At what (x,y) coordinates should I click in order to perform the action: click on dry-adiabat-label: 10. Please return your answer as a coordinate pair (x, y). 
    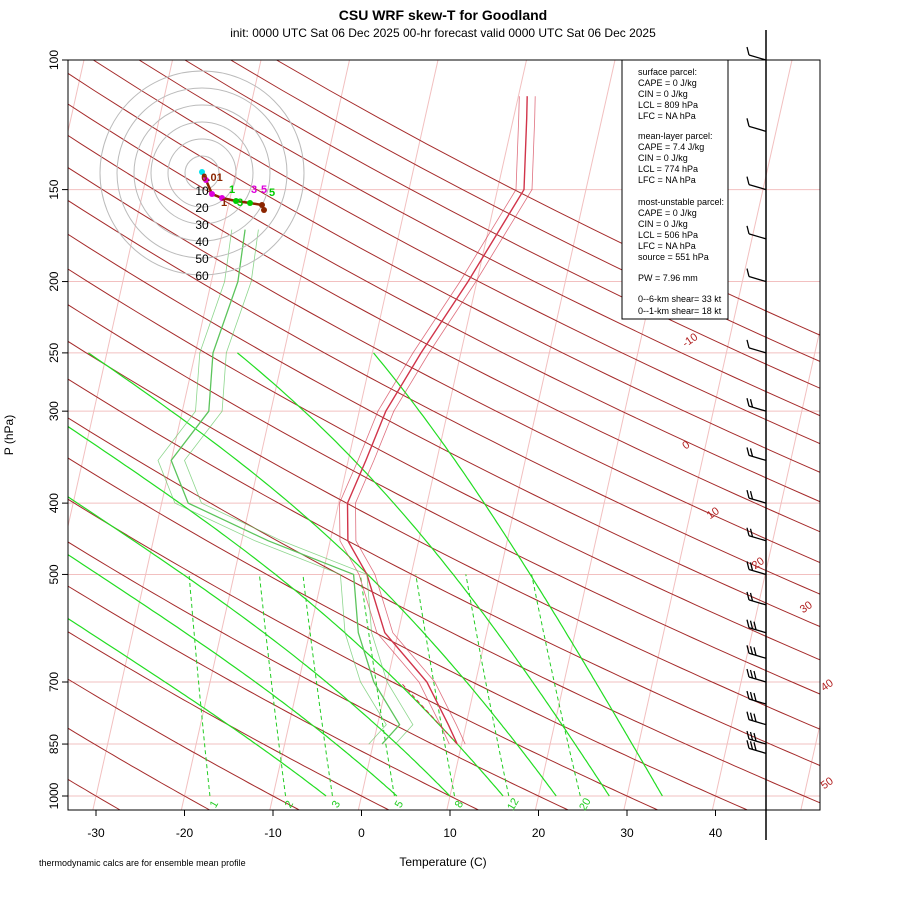
    Looking at the image, I should click on (713, 513).